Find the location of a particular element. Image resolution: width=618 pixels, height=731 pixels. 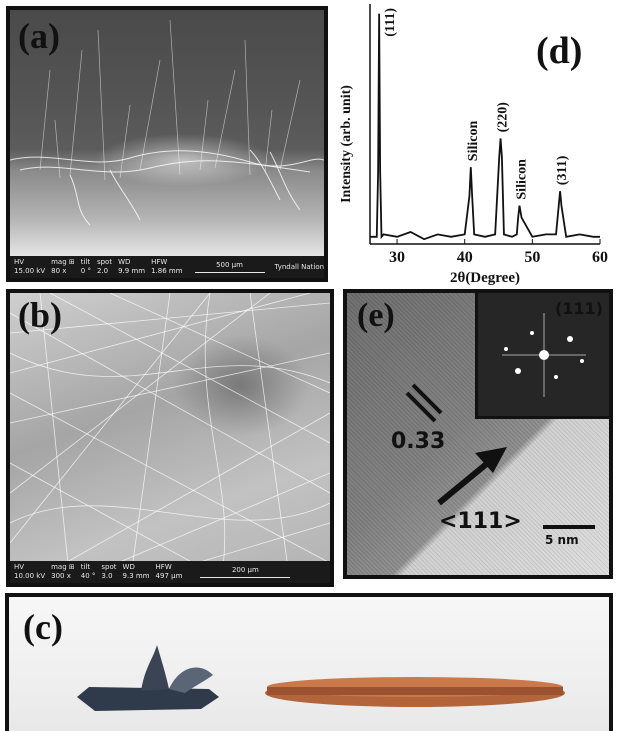

annotation-marks is located at coordinates (456, 444).